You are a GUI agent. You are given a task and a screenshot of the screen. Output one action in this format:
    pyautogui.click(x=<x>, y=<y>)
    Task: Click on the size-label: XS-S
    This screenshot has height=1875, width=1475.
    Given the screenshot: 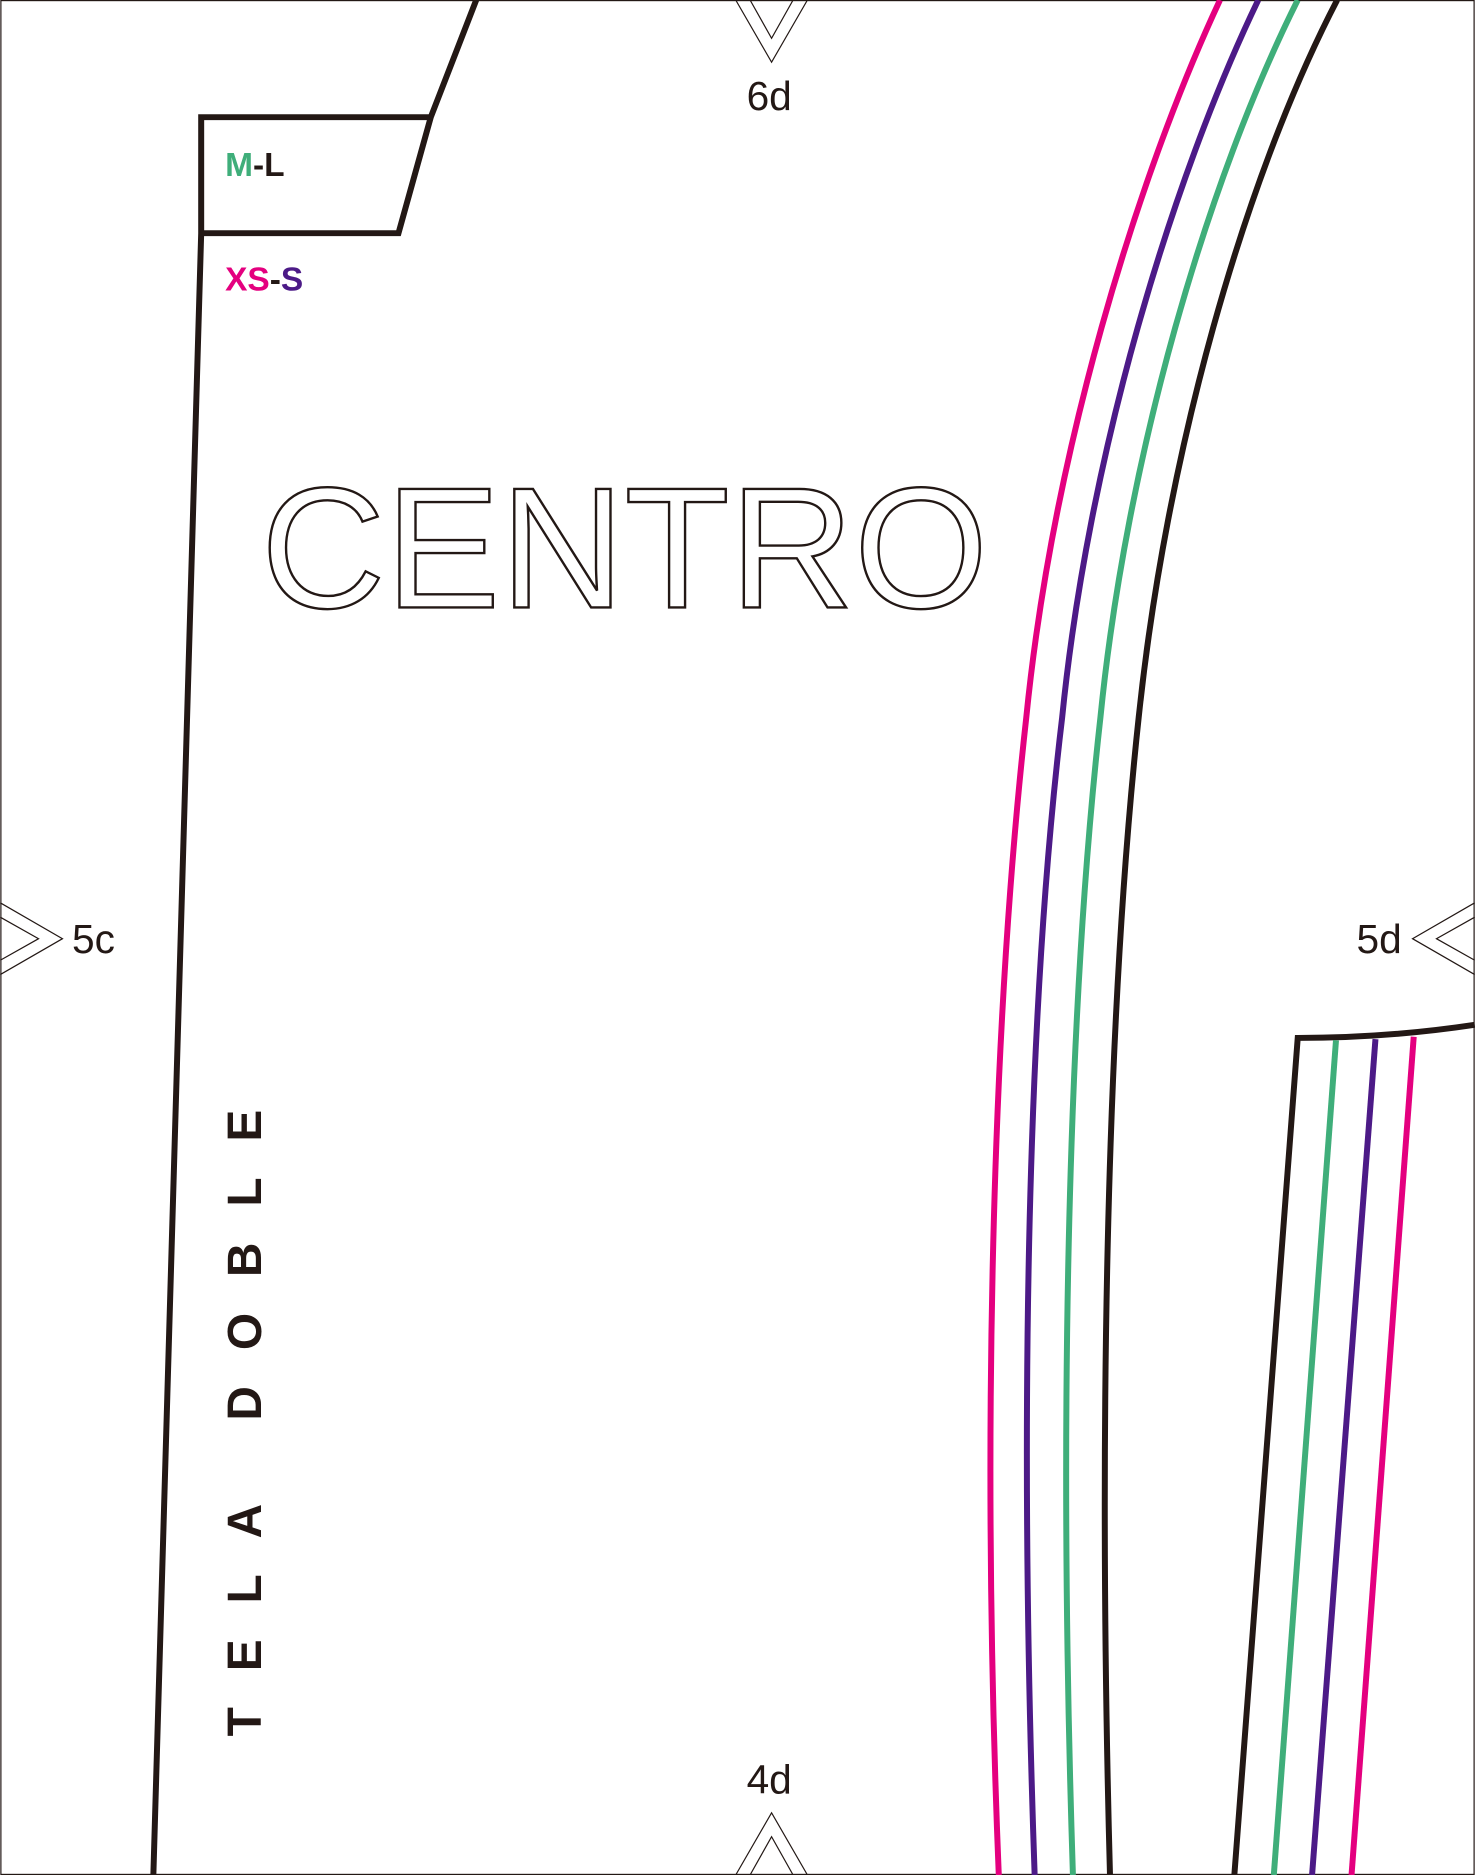 What is the action you would take?
    pyautogui.click(x=264, y=280)
    